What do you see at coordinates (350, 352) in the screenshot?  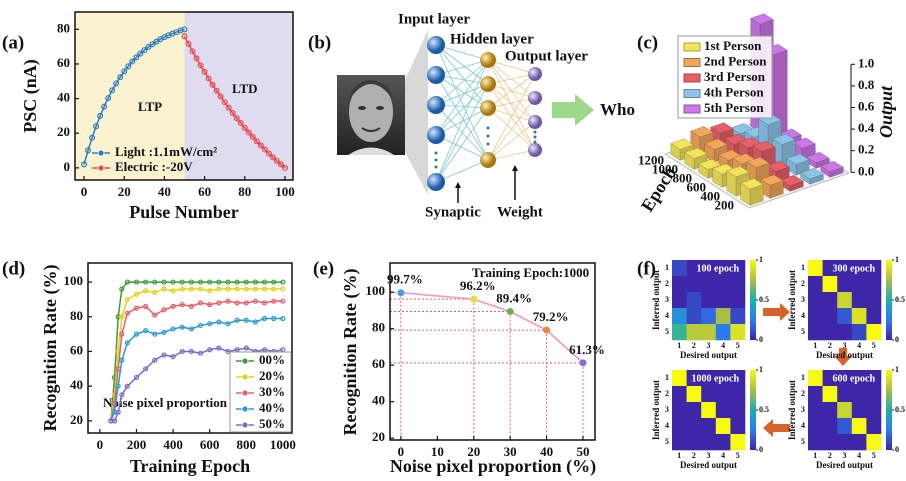 I see `y-axis-title: Recognition Rate (%)` at bounding box center [350, 352].